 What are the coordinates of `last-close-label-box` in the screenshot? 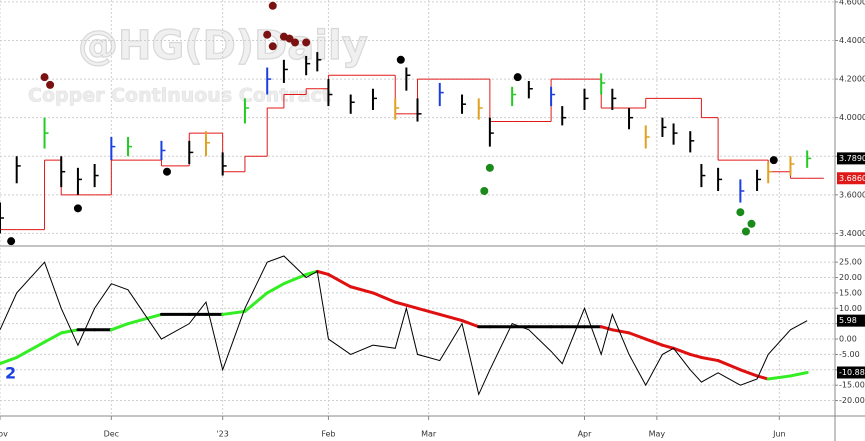 It's located at (851, 158).